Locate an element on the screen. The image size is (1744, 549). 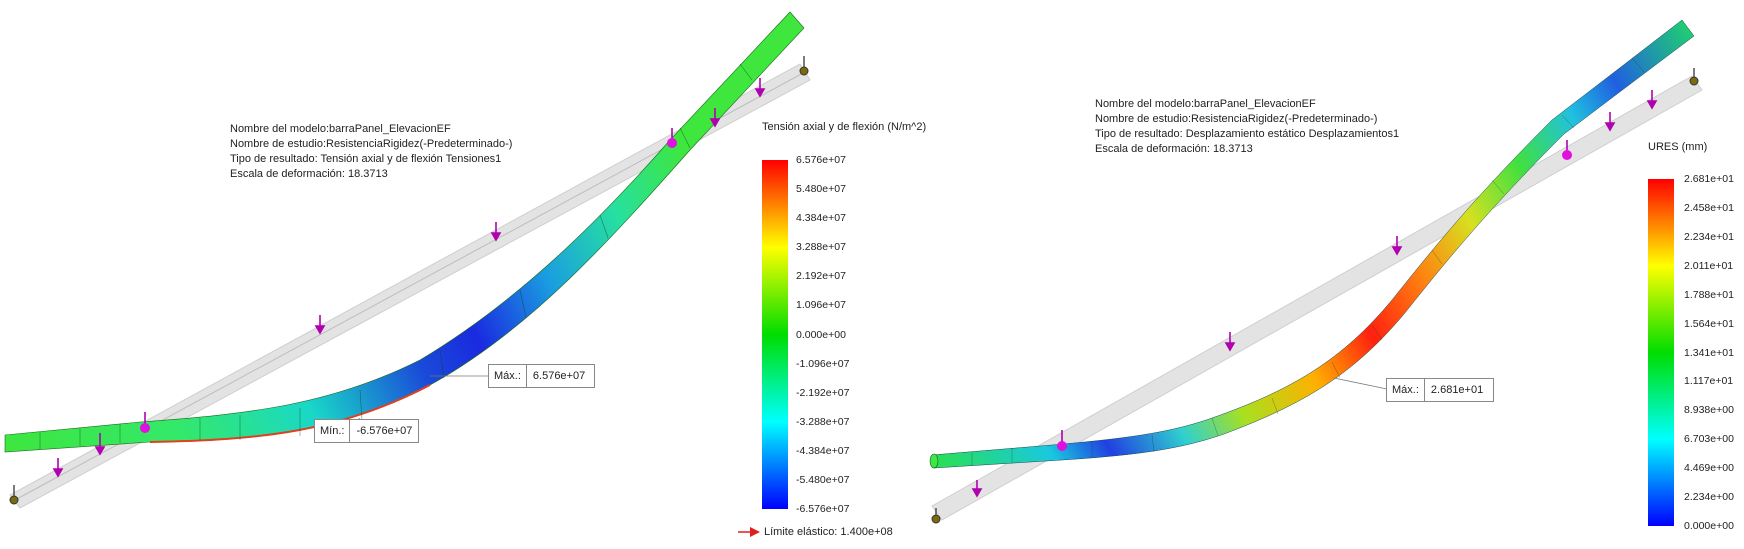
min-probe-value: -6.576e+07 is located at coordinates (384, 431).